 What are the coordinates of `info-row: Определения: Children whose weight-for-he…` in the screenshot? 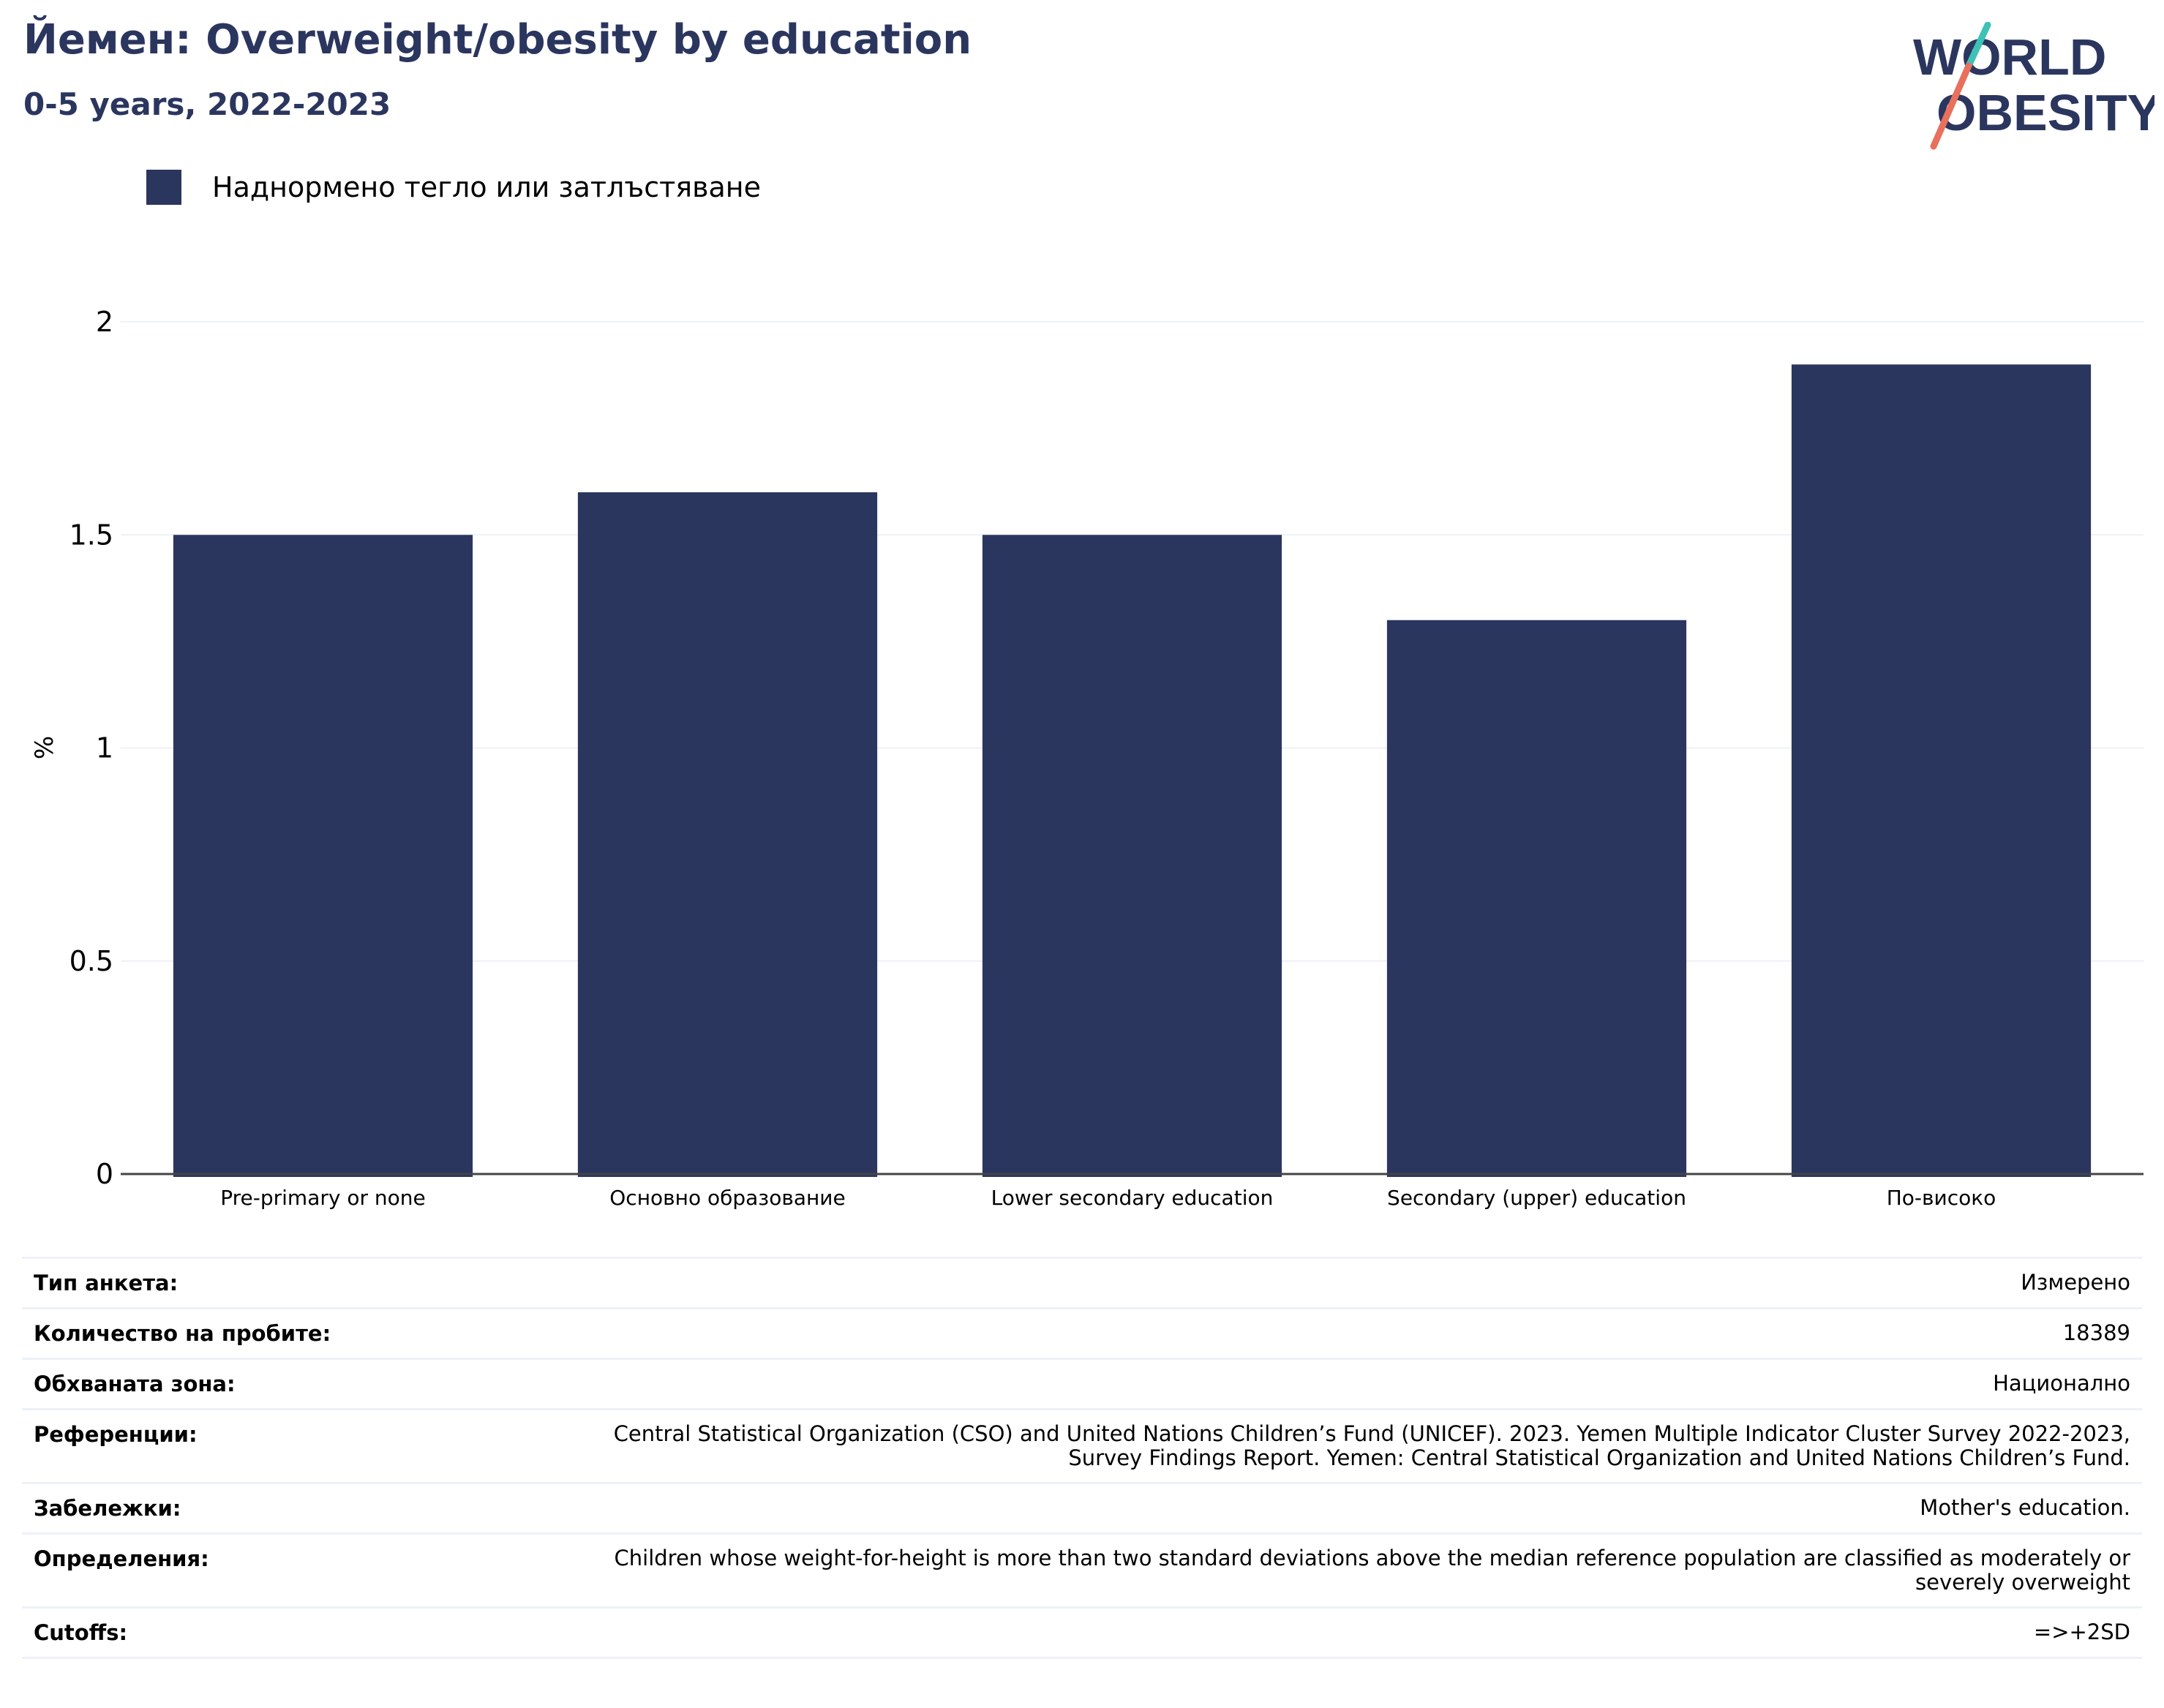 It's located at (1082, 1570).